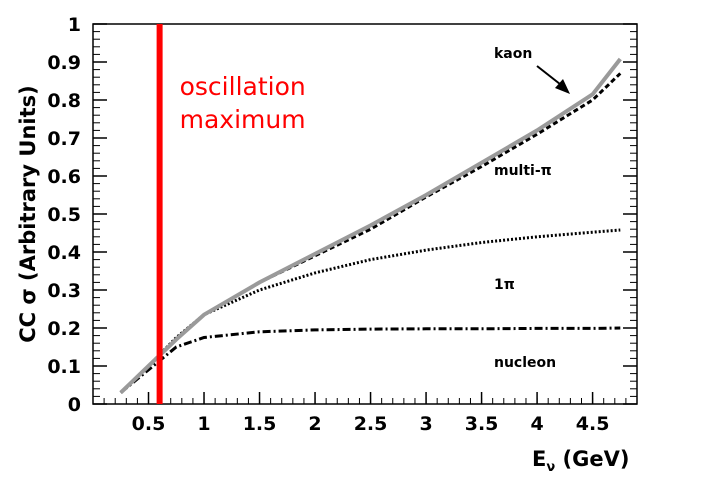  What do you see at coordinates (562, 86) in the screenshot?
I see `kaon-arrow-head` at bounding box center [562, 86].